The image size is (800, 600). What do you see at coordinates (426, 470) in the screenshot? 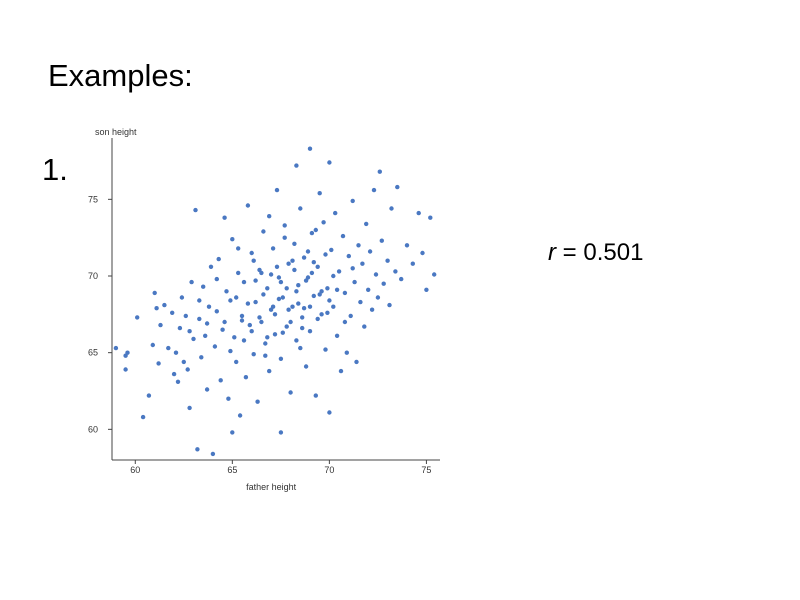
I see `x-tick-label: 75` at bounding box center [426, 470].